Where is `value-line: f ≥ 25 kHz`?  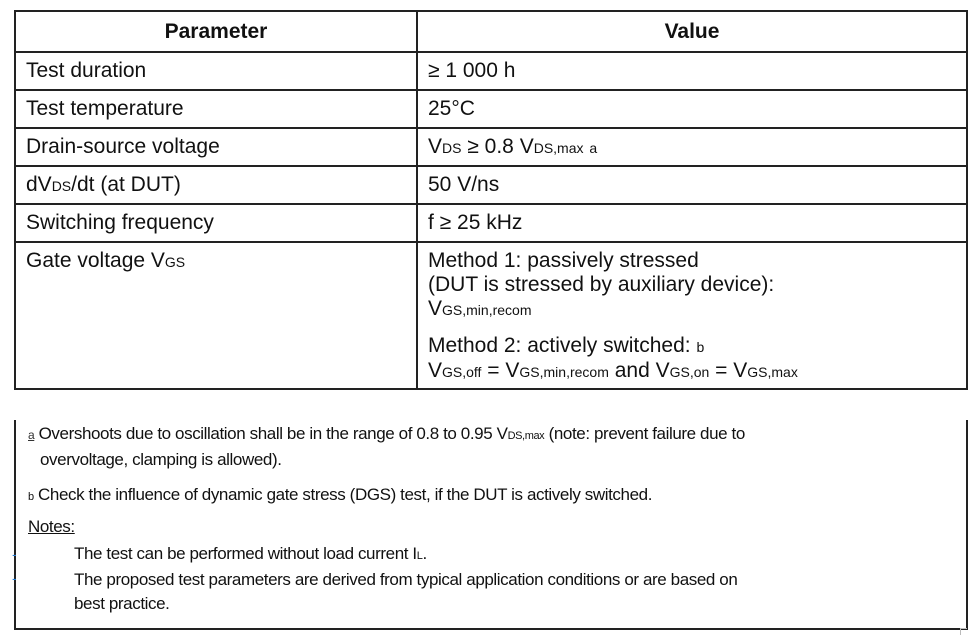 value-line: f ≥ 25 kHz is located at coordinates (692, 223).